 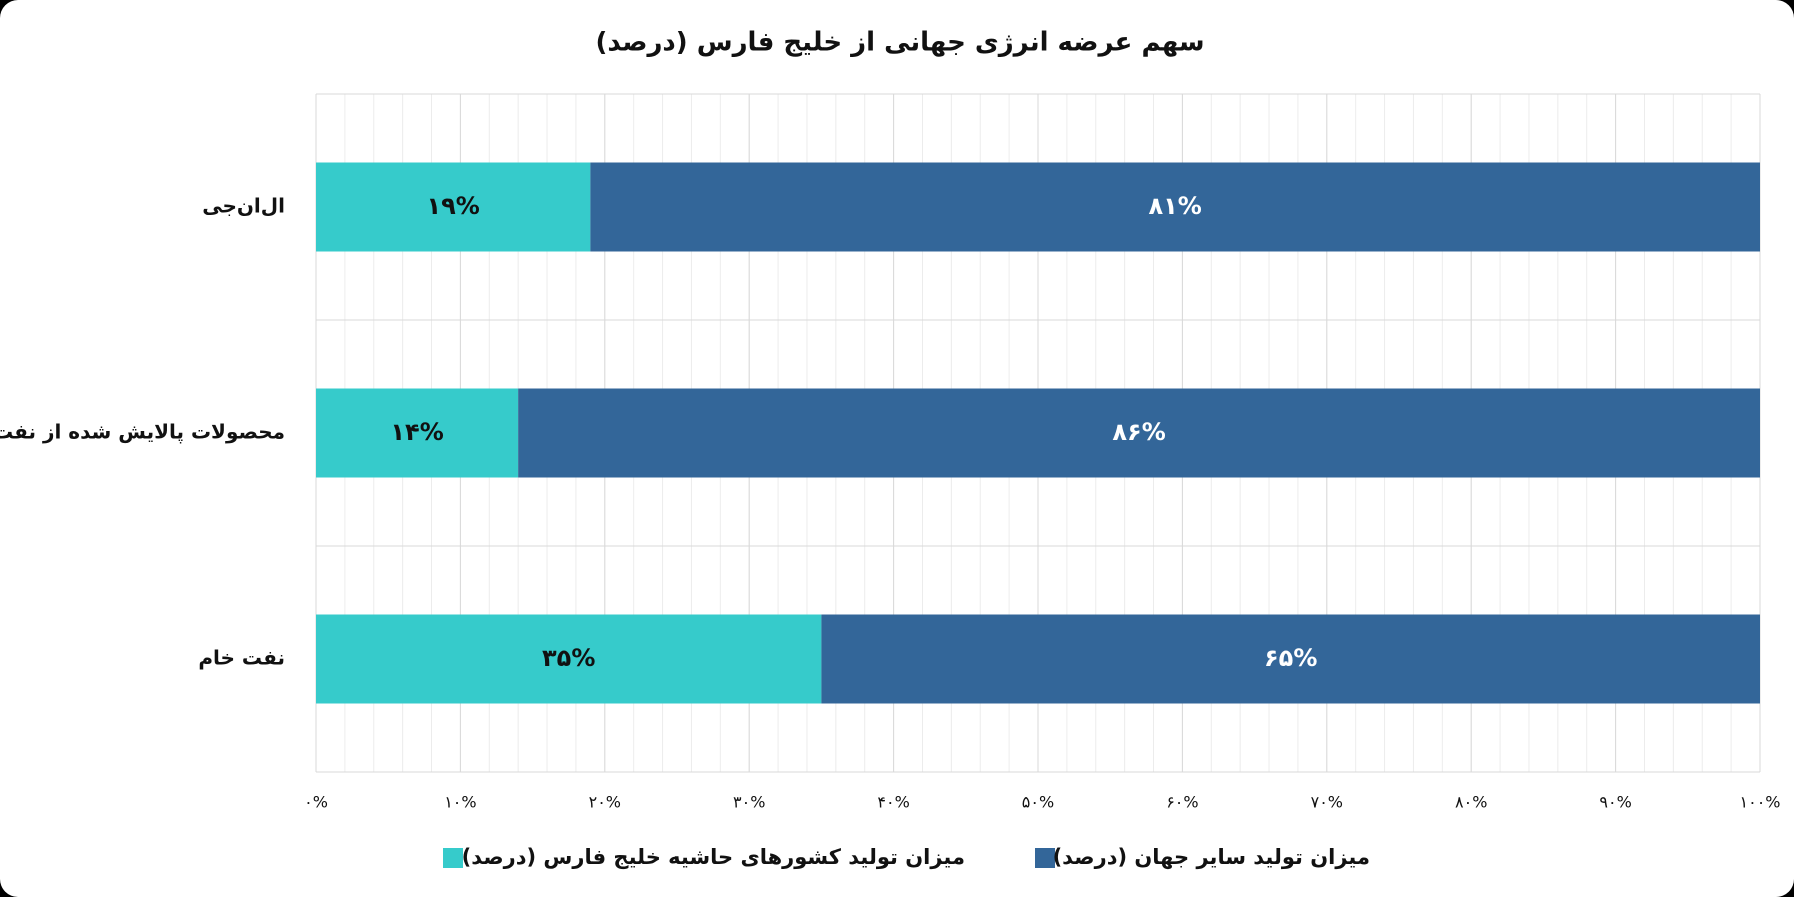 What do you see at coordinates (243, 206) in the screenshot?
I see `y-tick-label: ال‌ان‌جی` at bounding box center [243, 206].